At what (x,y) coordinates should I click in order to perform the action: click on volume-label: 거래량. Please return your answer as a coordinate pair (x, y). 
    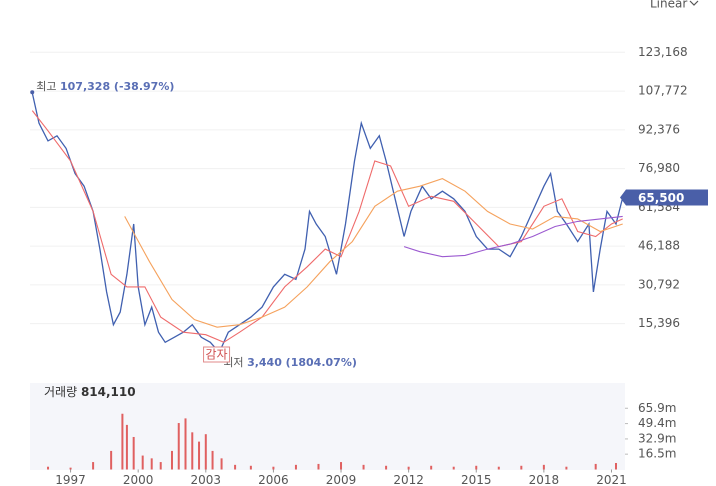
    Looking at the image, I should click on (60, 392).